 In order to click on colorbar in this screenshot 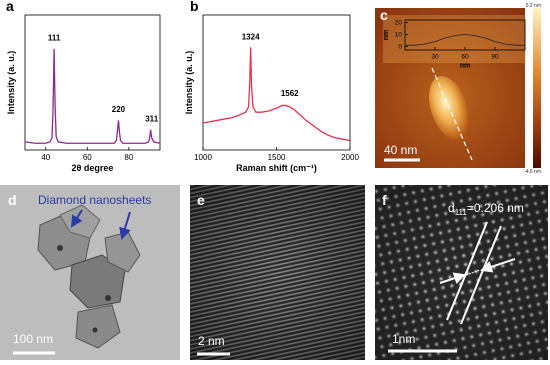, I will do `click(537, 88)`.